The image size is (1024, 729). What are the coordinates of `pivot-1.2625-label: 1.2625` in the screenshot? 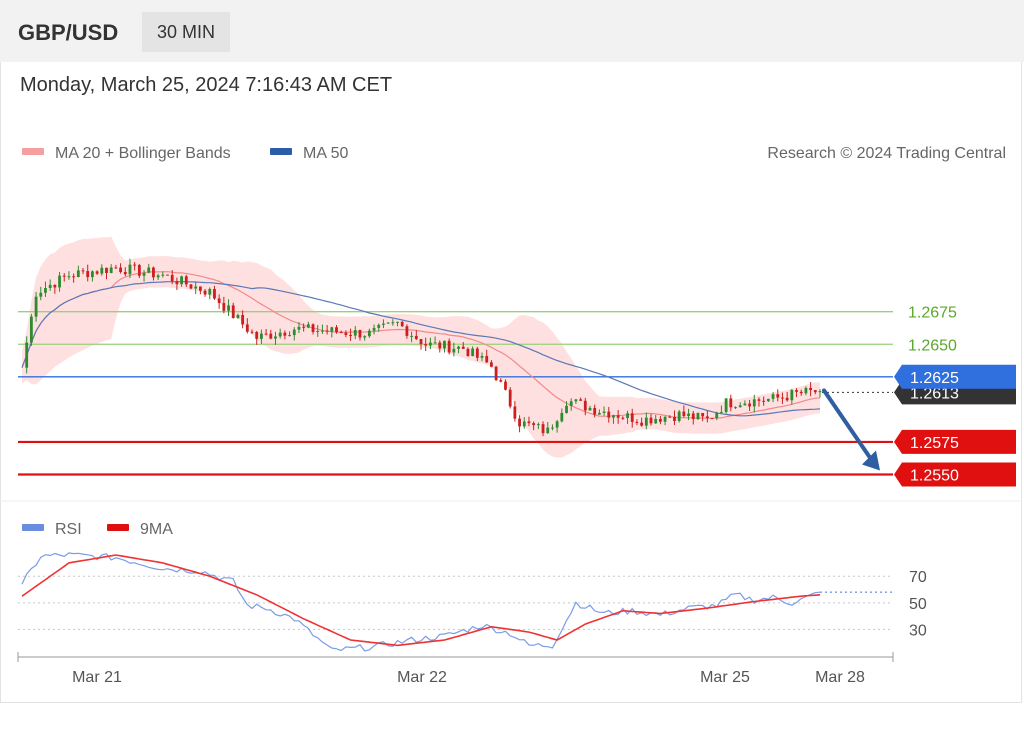 It's located at (934, 378).